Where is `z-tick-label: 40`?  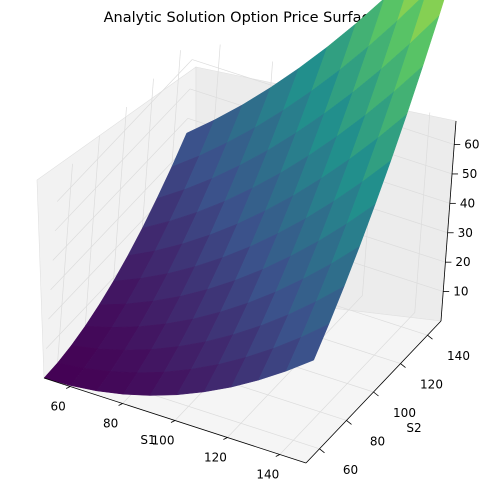
z-tick-label: 40 is located at coordinates (467, 203).